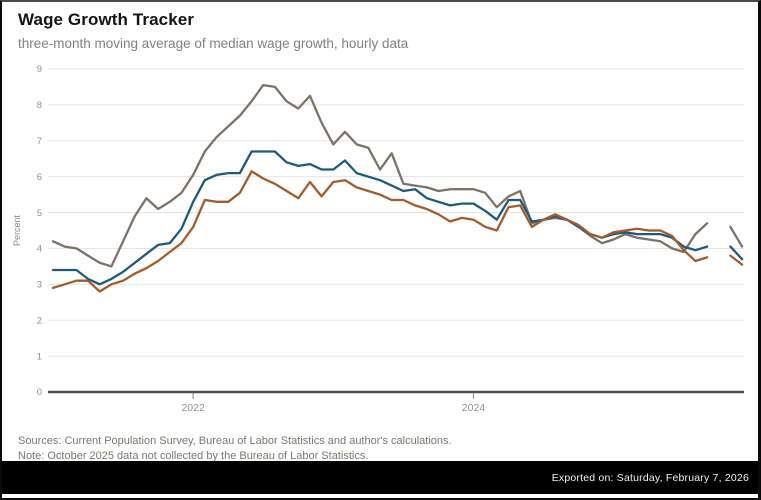 The height and width of the screenshot is (500, 761). Describe the element at coordinates (39, 213) in the screenshot. I see `y-tick-label: 5` at that location.